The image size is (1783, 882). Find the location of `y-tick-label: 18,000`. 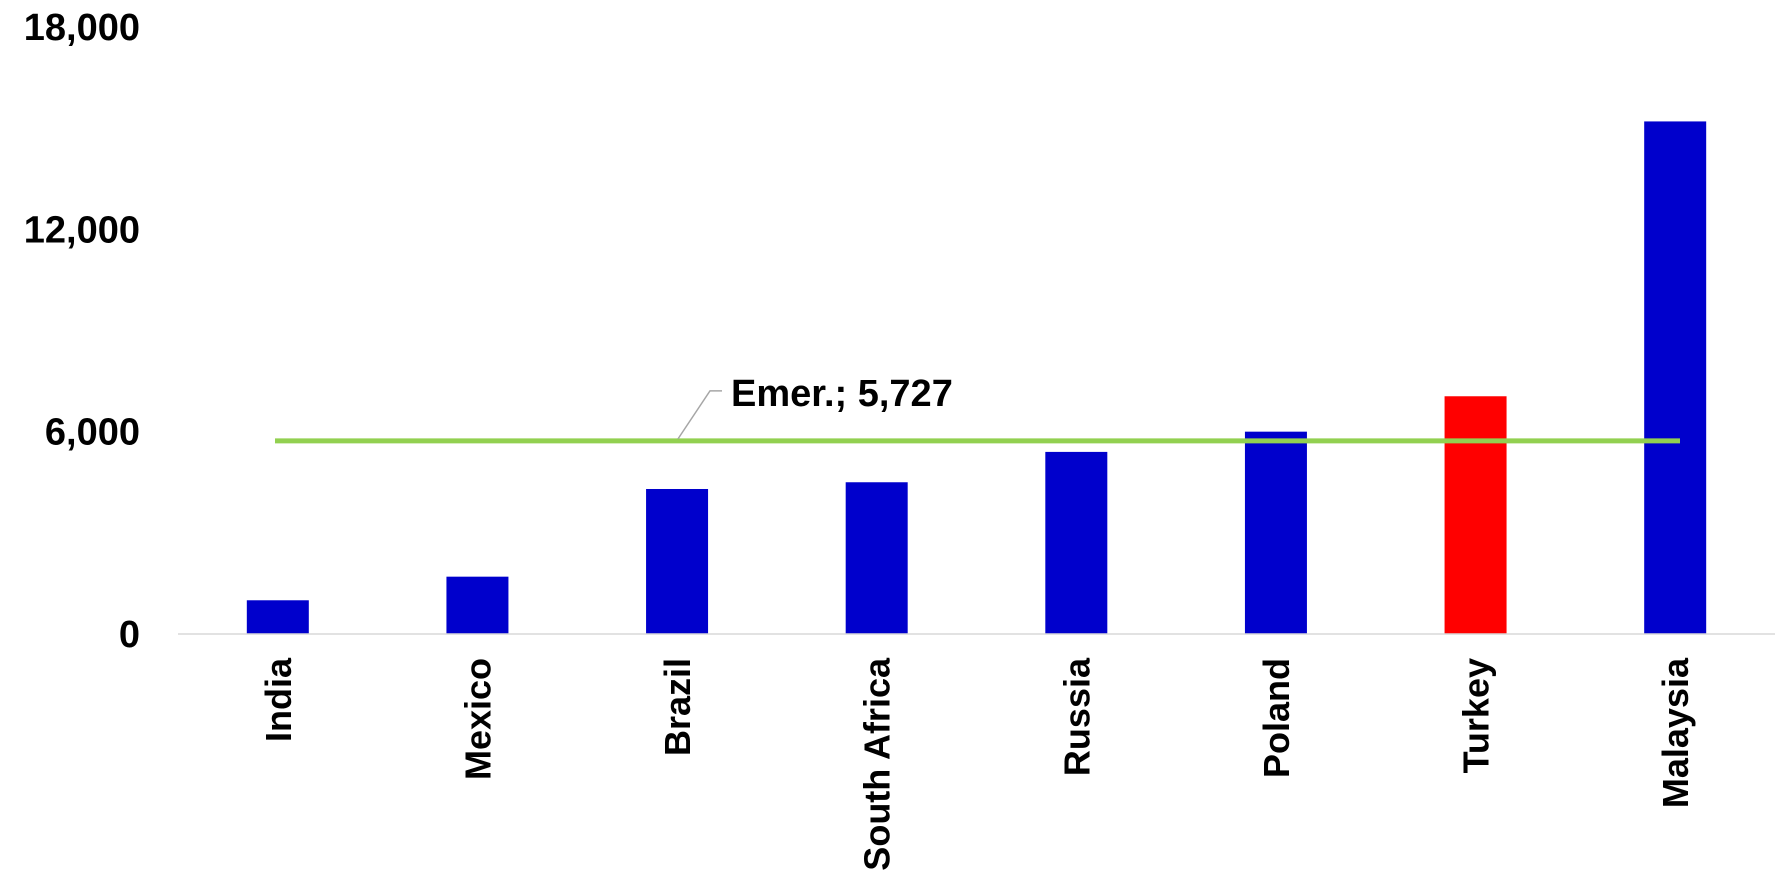

y-tick-label: 18,000 is located at coordinates (82, 28).